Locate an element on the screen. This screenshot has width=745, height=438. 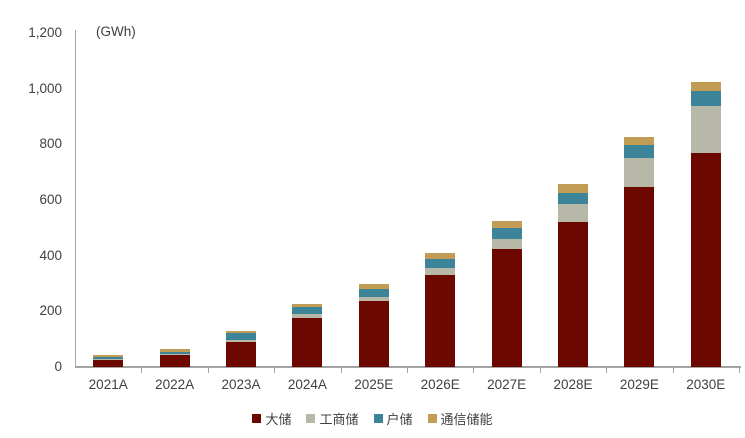
legend-item-大储: 大储 is located at coordinates (271, 418).